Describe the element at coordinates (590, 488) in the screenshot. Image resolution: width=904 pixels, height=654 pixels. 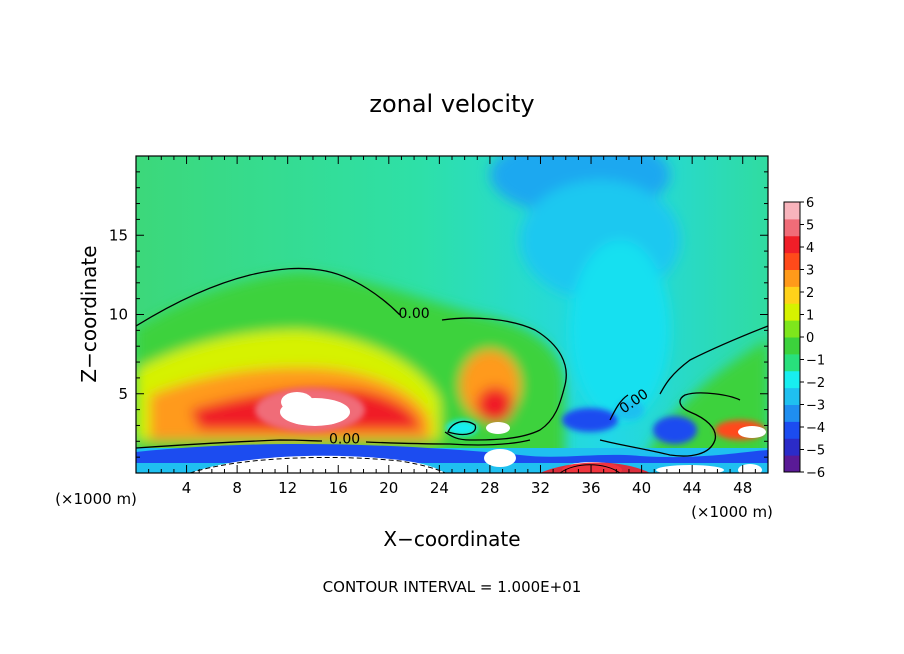
I see `x-tick-label: 36` at that location.